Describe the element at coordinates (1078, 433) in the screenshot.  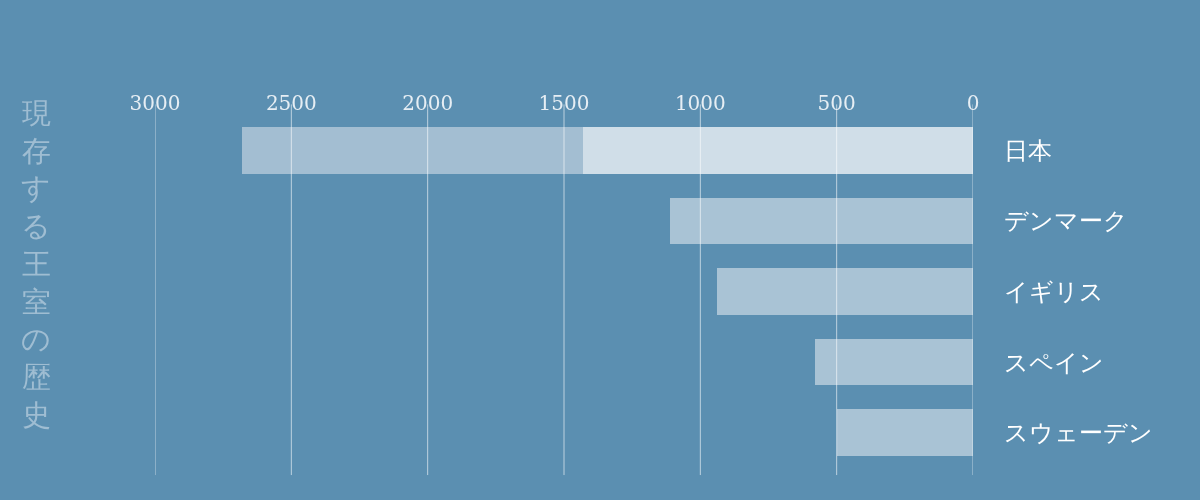
I see `y-tick-label: スウェーデン` at that location.